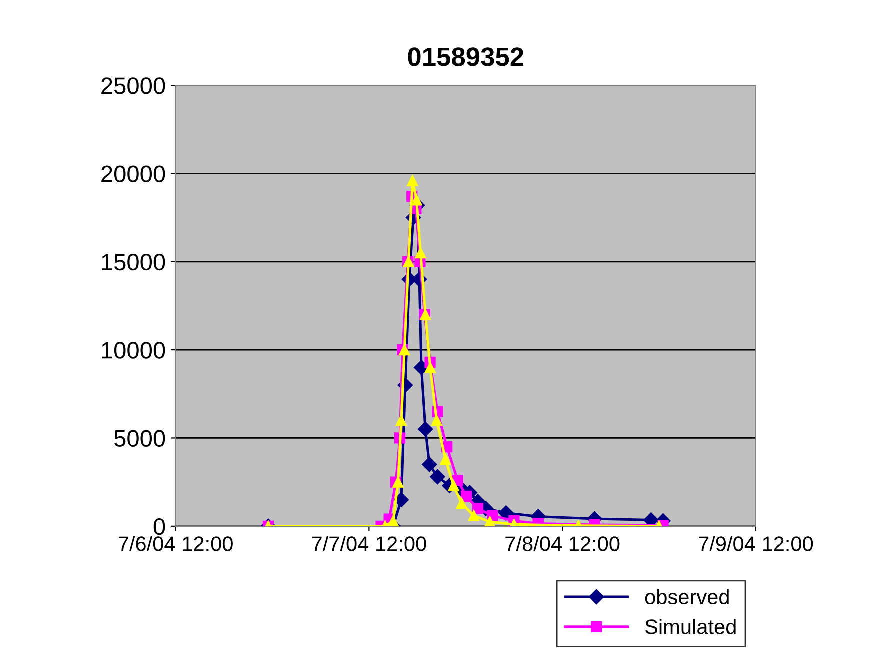 The width and height of the screenshot is (879, 658). Describe the element at coordinates (140, 439) in the screenshot. I see `y-tick-label: 5000` at that location.